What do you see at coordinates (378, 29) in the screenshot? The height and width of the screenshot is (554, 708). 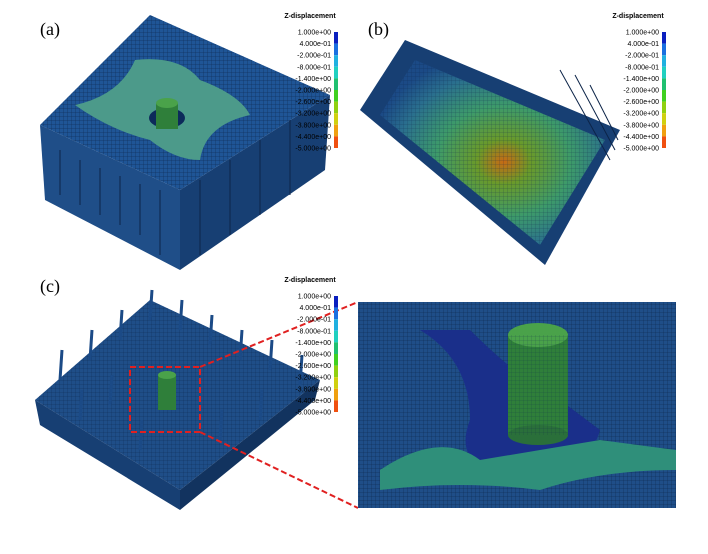 I see `panel-label: (b)` at bounding box center [378, 29].